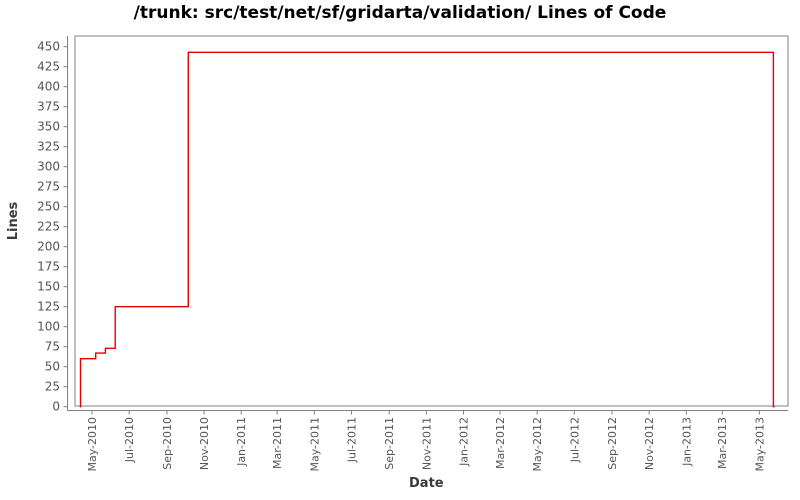 Image resolution: width=800 pixels, height=500 pixels. I want to click on y-tick-label: 425, so click(48, 67).